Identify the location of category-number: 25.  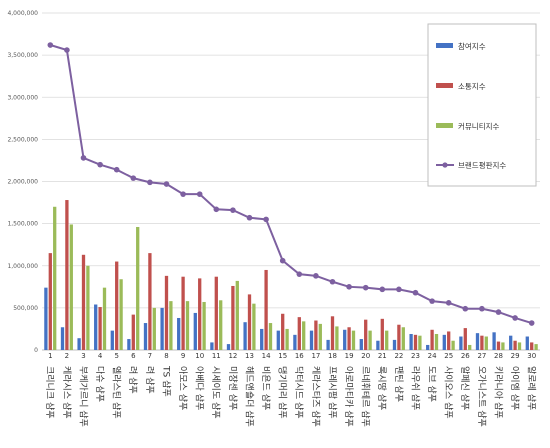
(448, 356).